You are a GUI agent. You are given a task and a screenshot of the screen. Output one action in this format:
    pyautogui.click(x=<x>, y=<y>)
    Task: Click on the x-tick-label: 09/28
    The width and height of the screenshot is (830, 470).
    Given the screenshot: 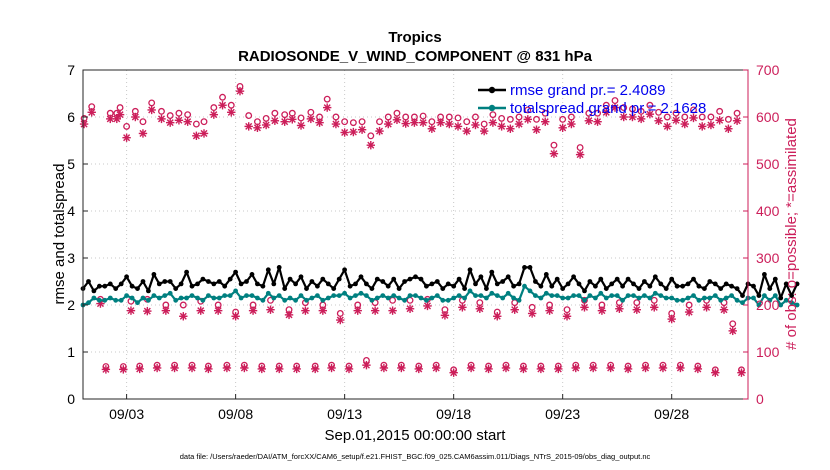 What is the action you would take?
    pyautogui.click(x=671, y=414)
    